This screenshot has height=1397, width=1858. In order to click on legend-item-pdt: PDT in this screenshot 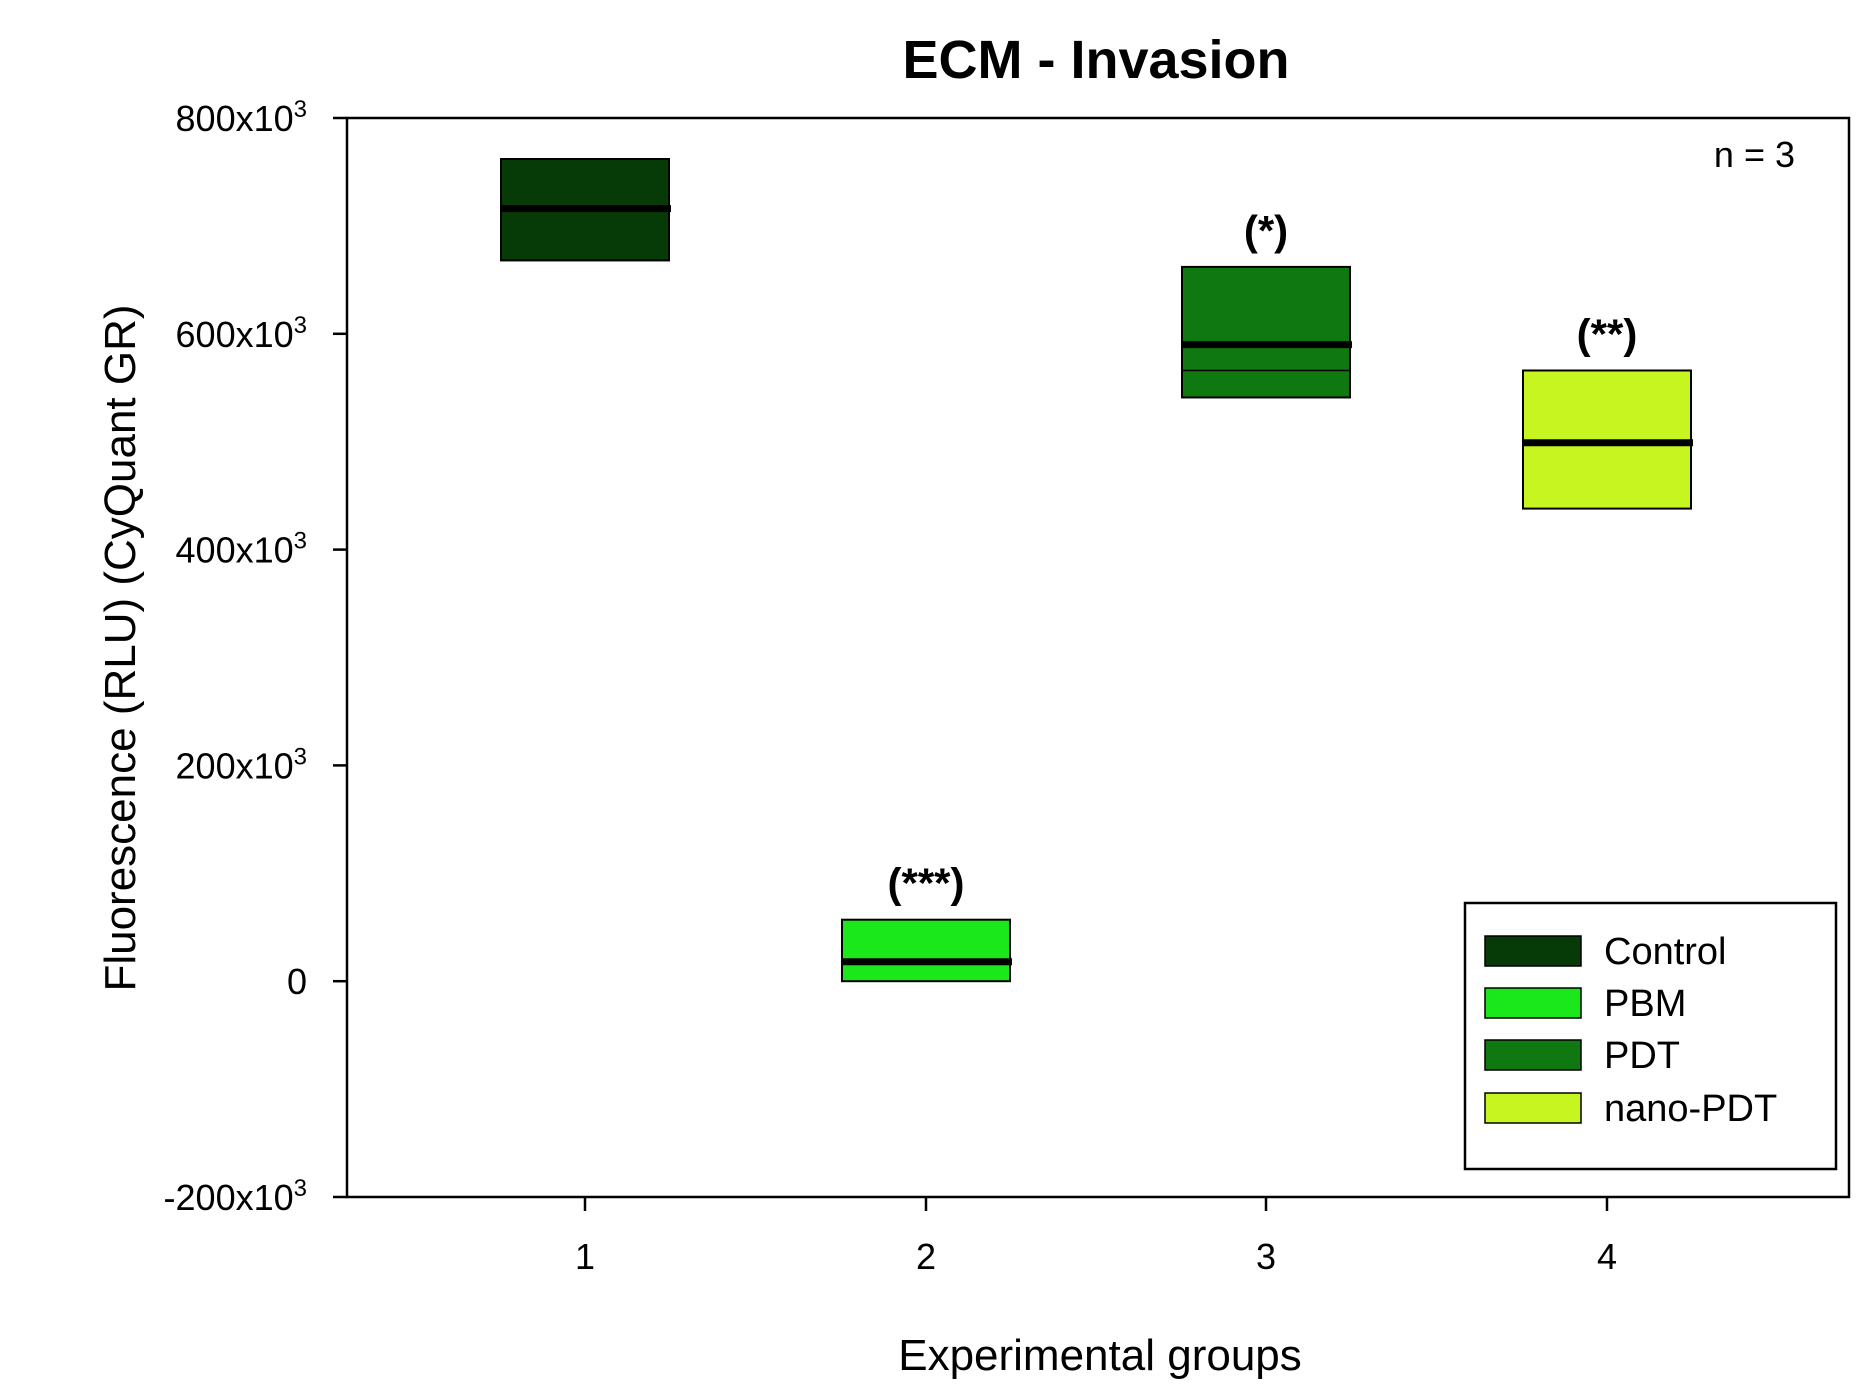, I will do `click(1582, 1056)`.